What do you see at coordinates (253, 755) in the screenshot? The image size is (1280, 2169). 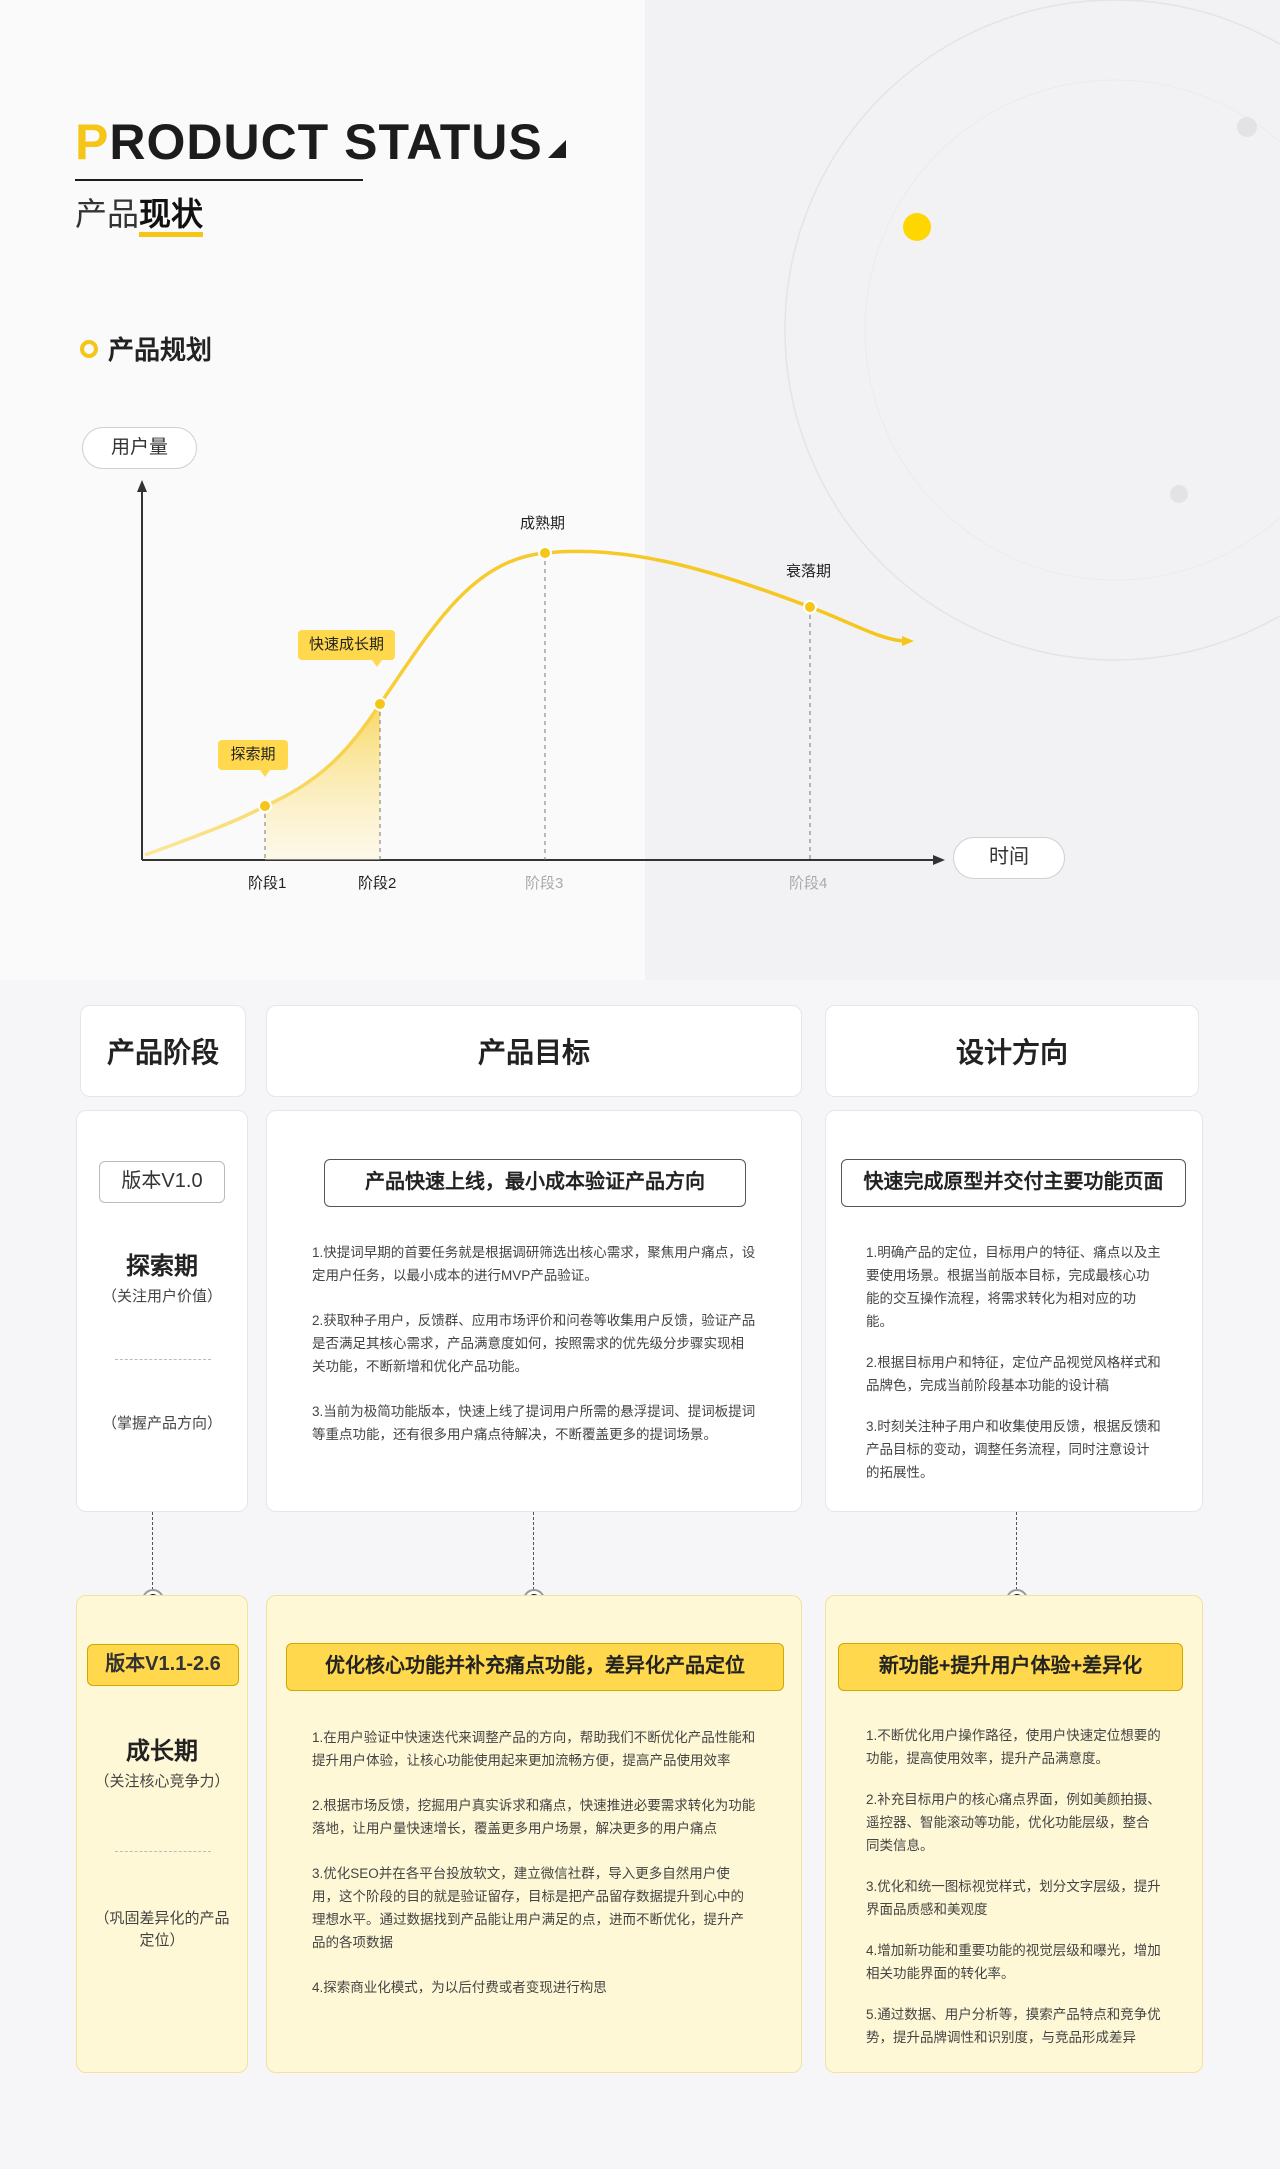 I see `stage-tag-explore: 探索期` at bounding box center [253, 755].